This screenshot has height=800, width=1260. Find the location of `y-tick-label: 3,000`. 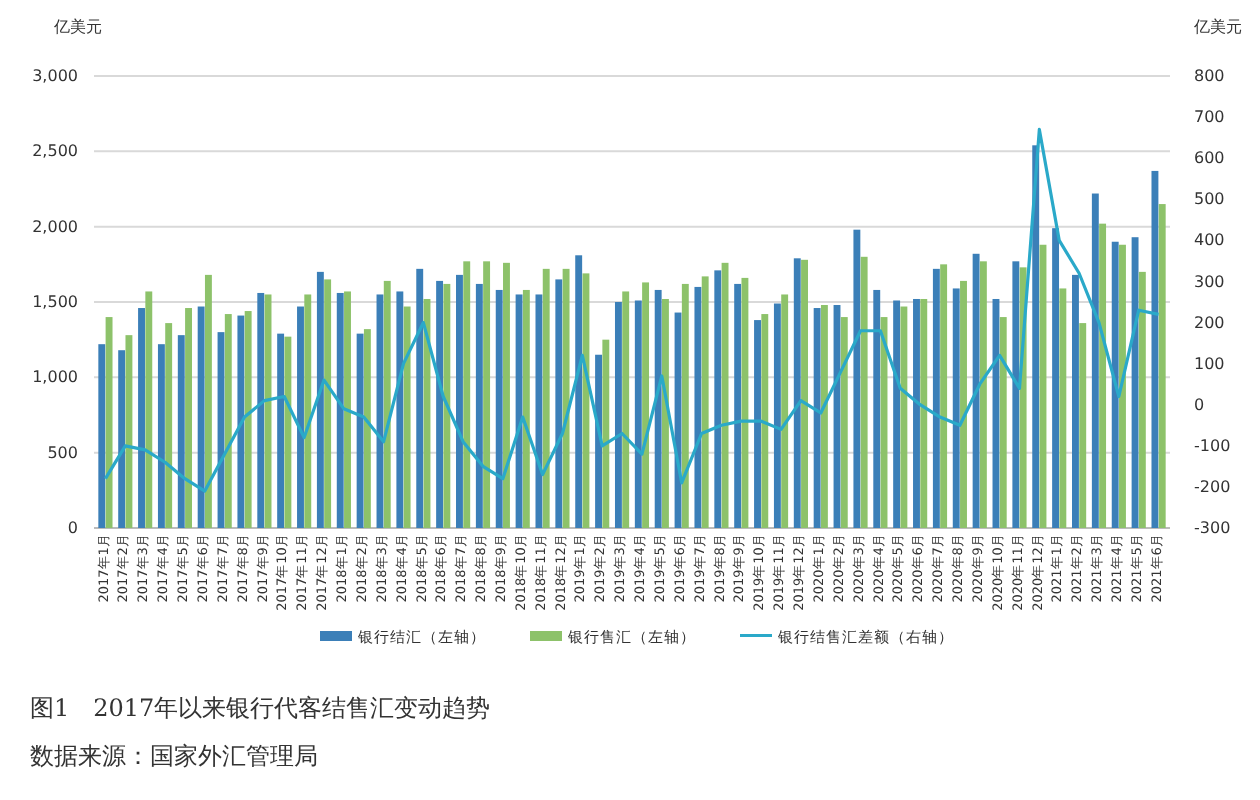

y-tick-label: 3,000 is located at coordinates (55, 76).